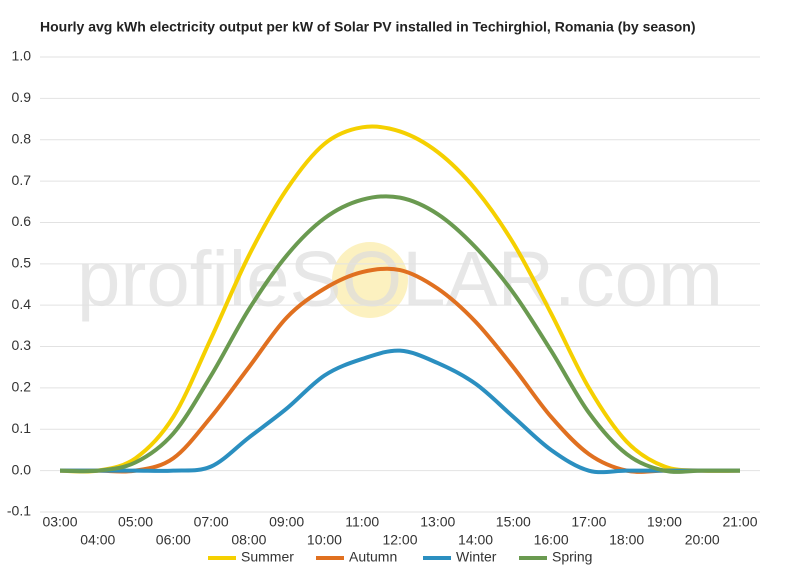 The width and height of the screenshot is (800, 570). Describe the element at coordinates (19, 511) in the screenshot. I see `y-tick-label: -0.1` at that location.